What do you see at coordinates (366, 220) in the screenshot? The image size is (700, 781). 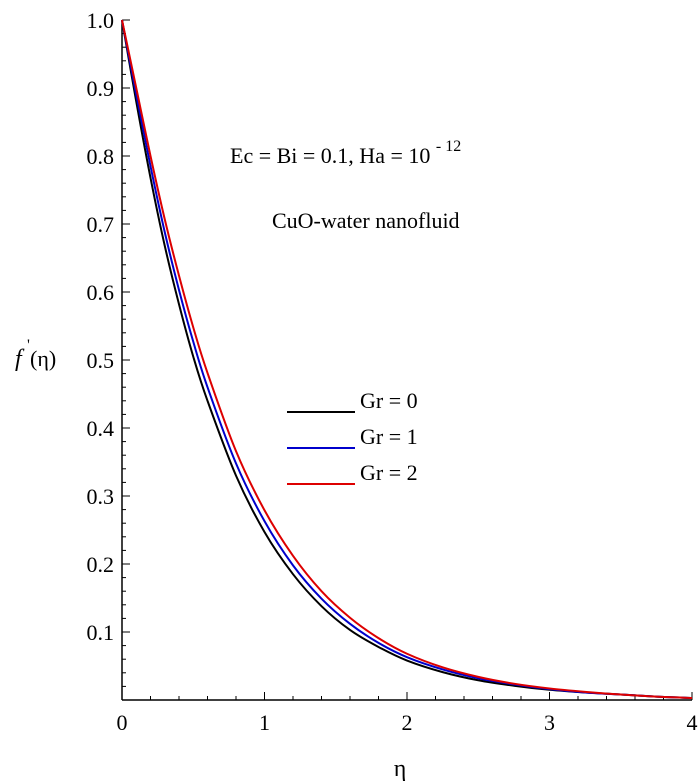 I see `fluid-annotation: CuO-water nanofluid` at bounding box center [366, 220].